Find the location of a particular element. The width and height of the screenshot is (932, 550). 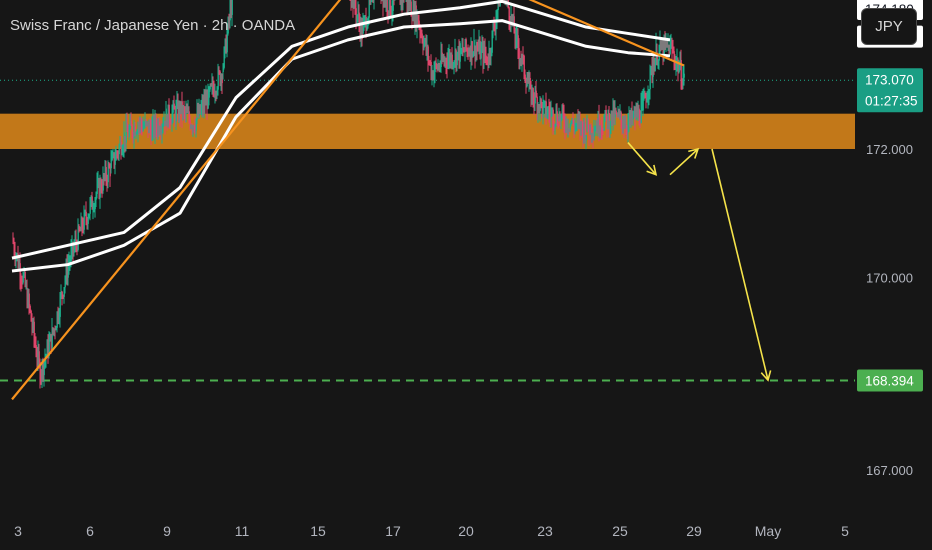

arrow-head is located at coordinates (652, 170).